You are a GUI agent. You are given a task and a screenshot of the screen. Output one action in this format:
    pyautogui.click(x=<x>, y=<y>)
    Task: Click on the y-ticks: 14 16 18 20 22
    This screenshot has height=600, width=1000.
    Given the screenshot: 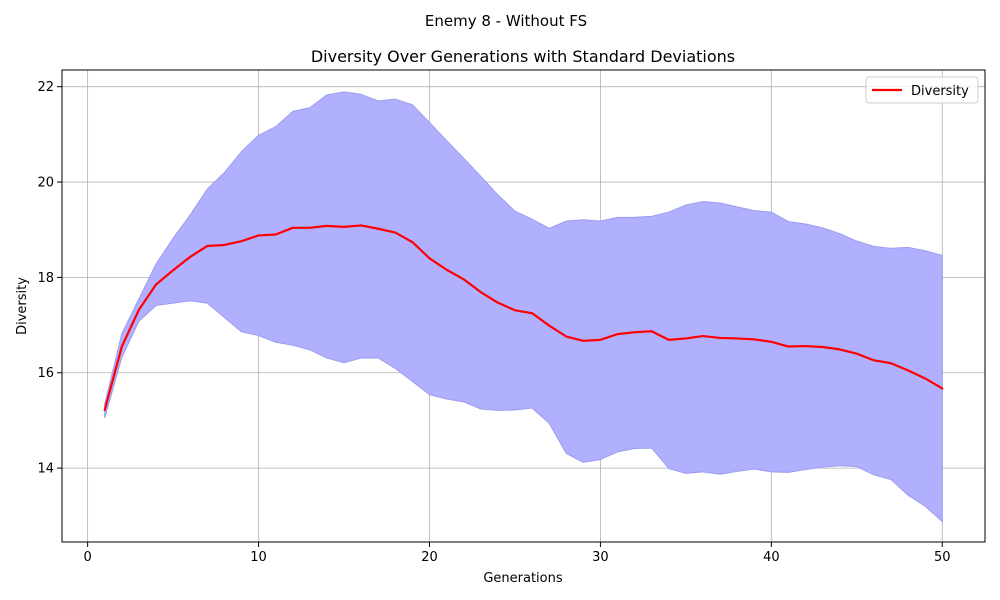 What is the action you would take?
    pyautogui.click(x=49, y=278)
    